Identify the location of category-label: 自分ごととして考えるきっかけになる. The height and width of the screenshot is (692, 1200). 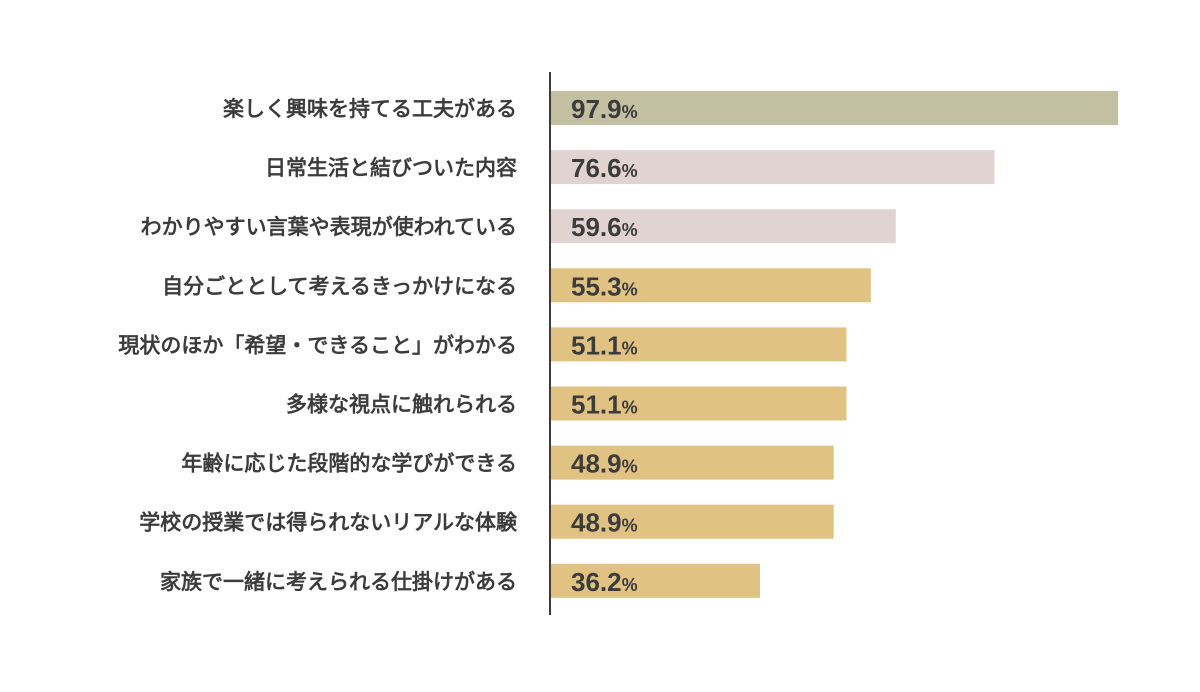
(339, 286).